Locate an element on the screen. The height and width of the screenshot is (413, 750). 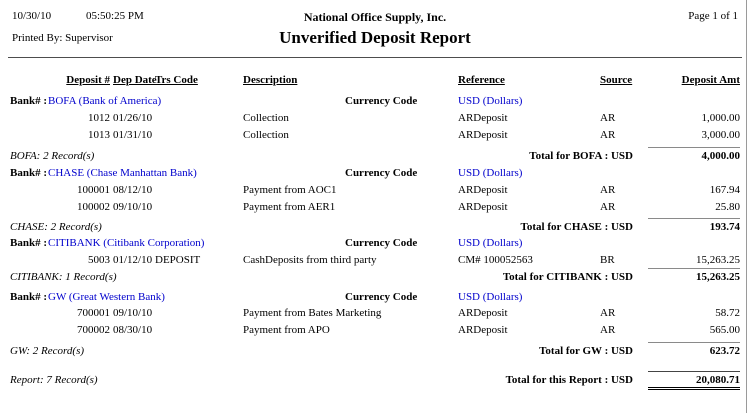
cell-deposit-num: 100001 is located at coordinates (93, 190).